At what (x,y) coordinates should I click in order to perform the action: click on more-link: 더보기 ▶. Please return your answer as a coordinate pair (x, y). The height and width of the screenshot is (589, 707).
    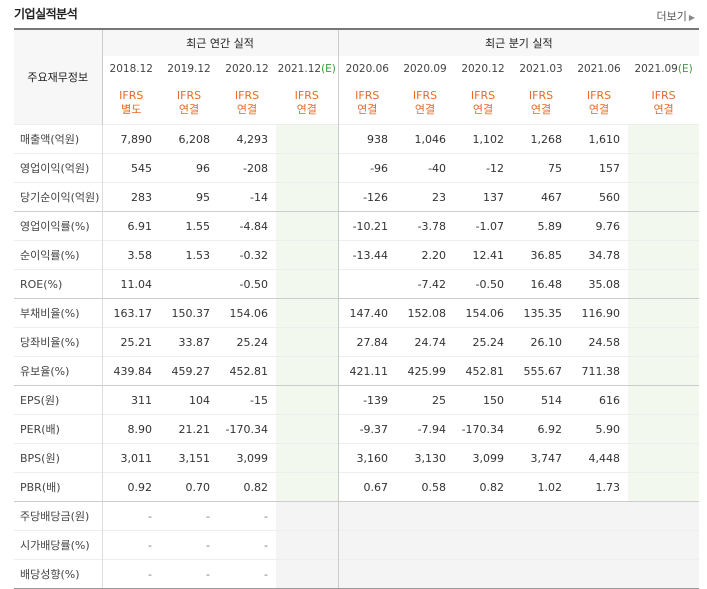
    Looking at the image, I should click on (675, 16).